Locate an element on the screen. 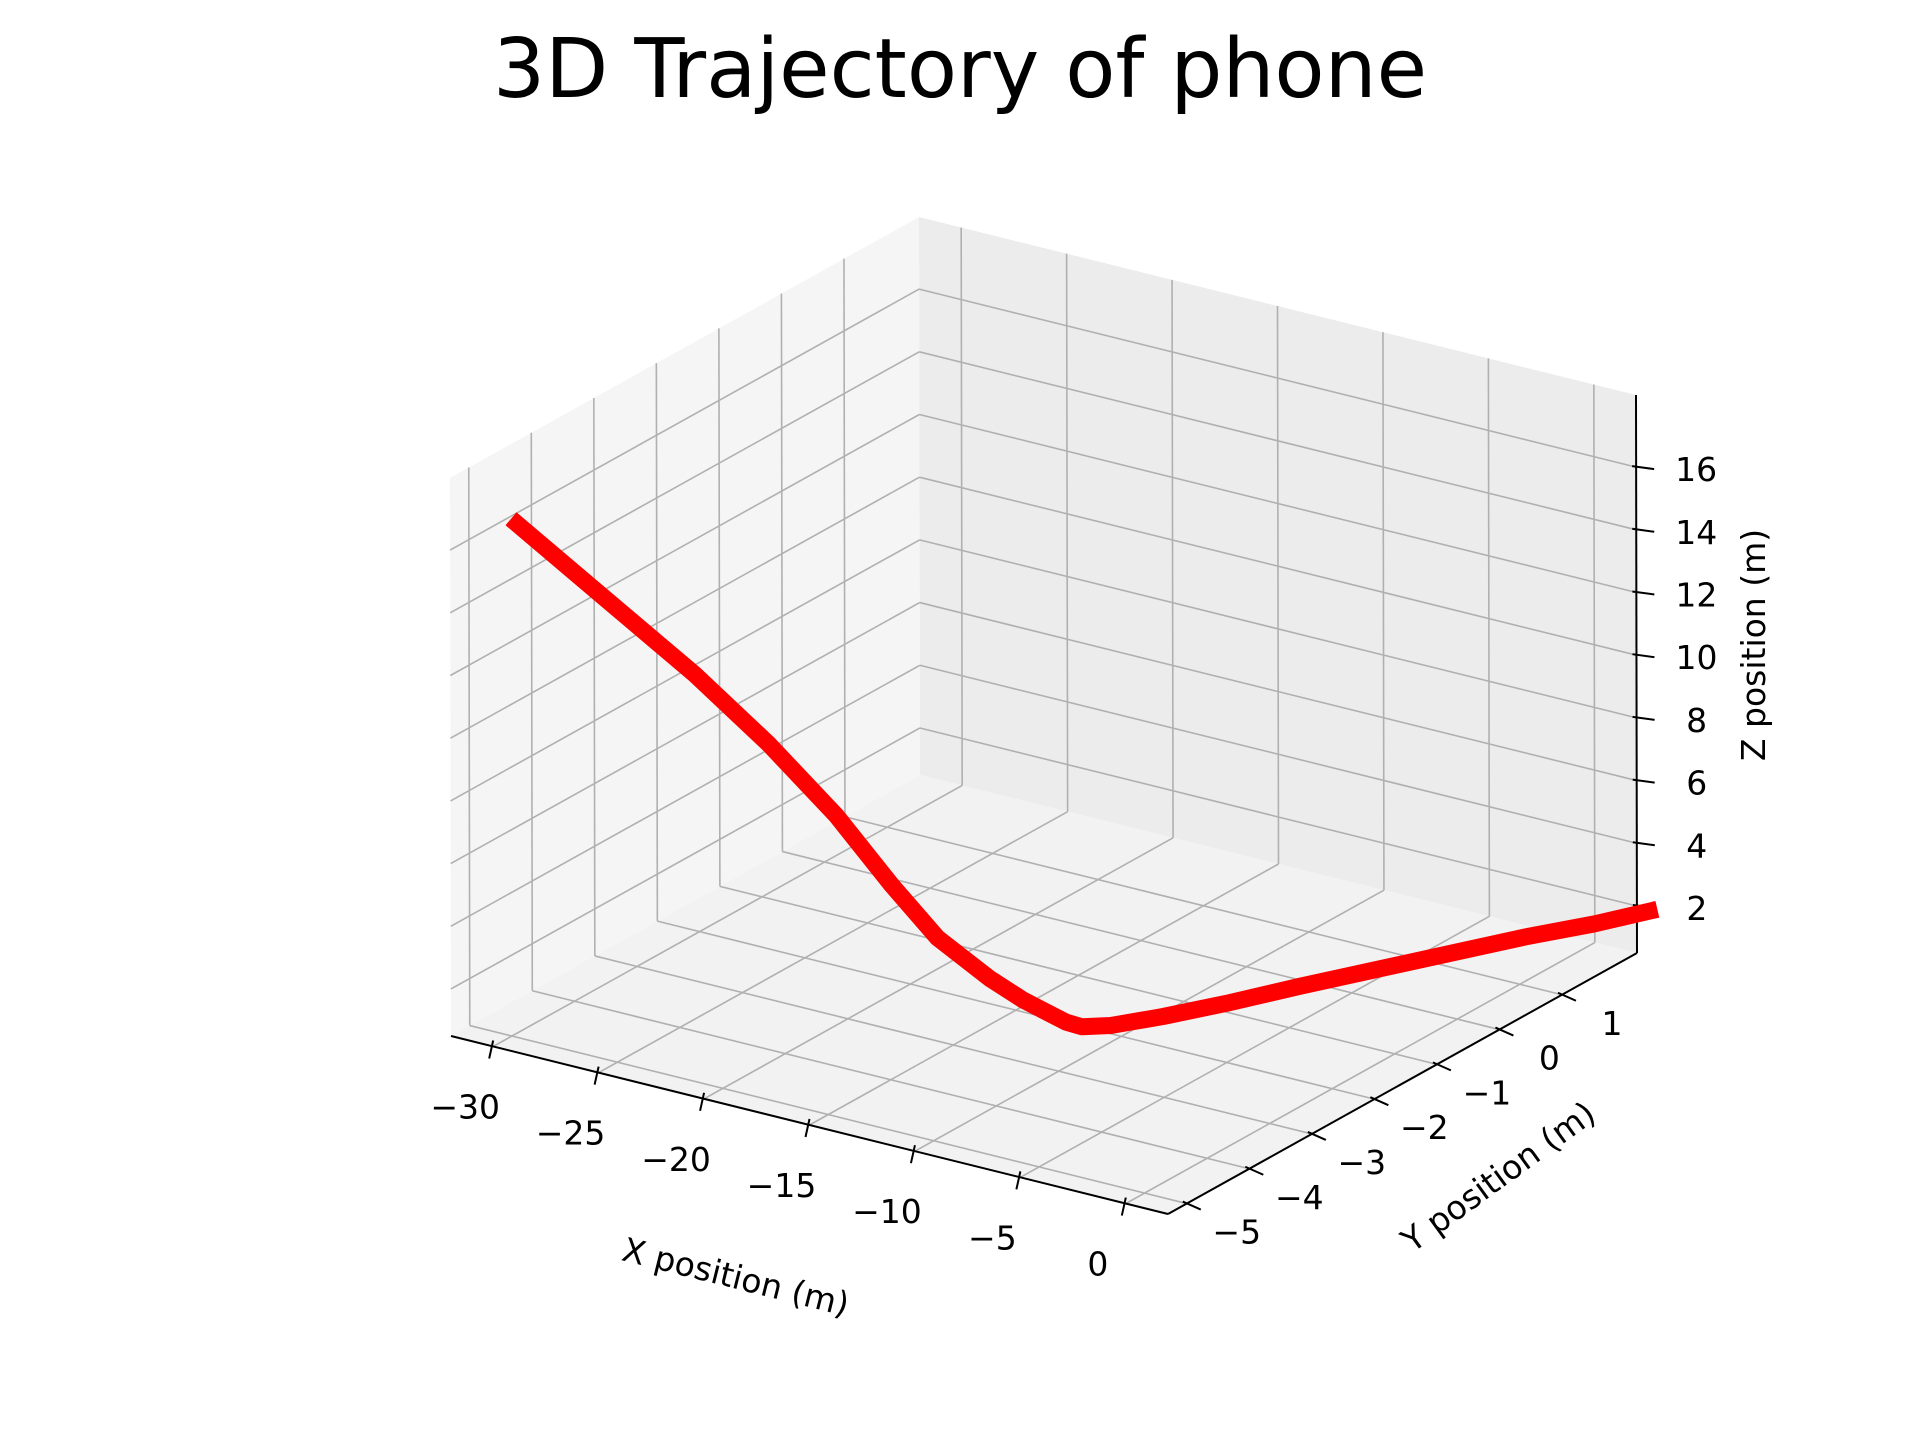 The height and width of the screenshot is (1440, 1920). z-tick-label: 2 is located at coordinates (1696, 908).